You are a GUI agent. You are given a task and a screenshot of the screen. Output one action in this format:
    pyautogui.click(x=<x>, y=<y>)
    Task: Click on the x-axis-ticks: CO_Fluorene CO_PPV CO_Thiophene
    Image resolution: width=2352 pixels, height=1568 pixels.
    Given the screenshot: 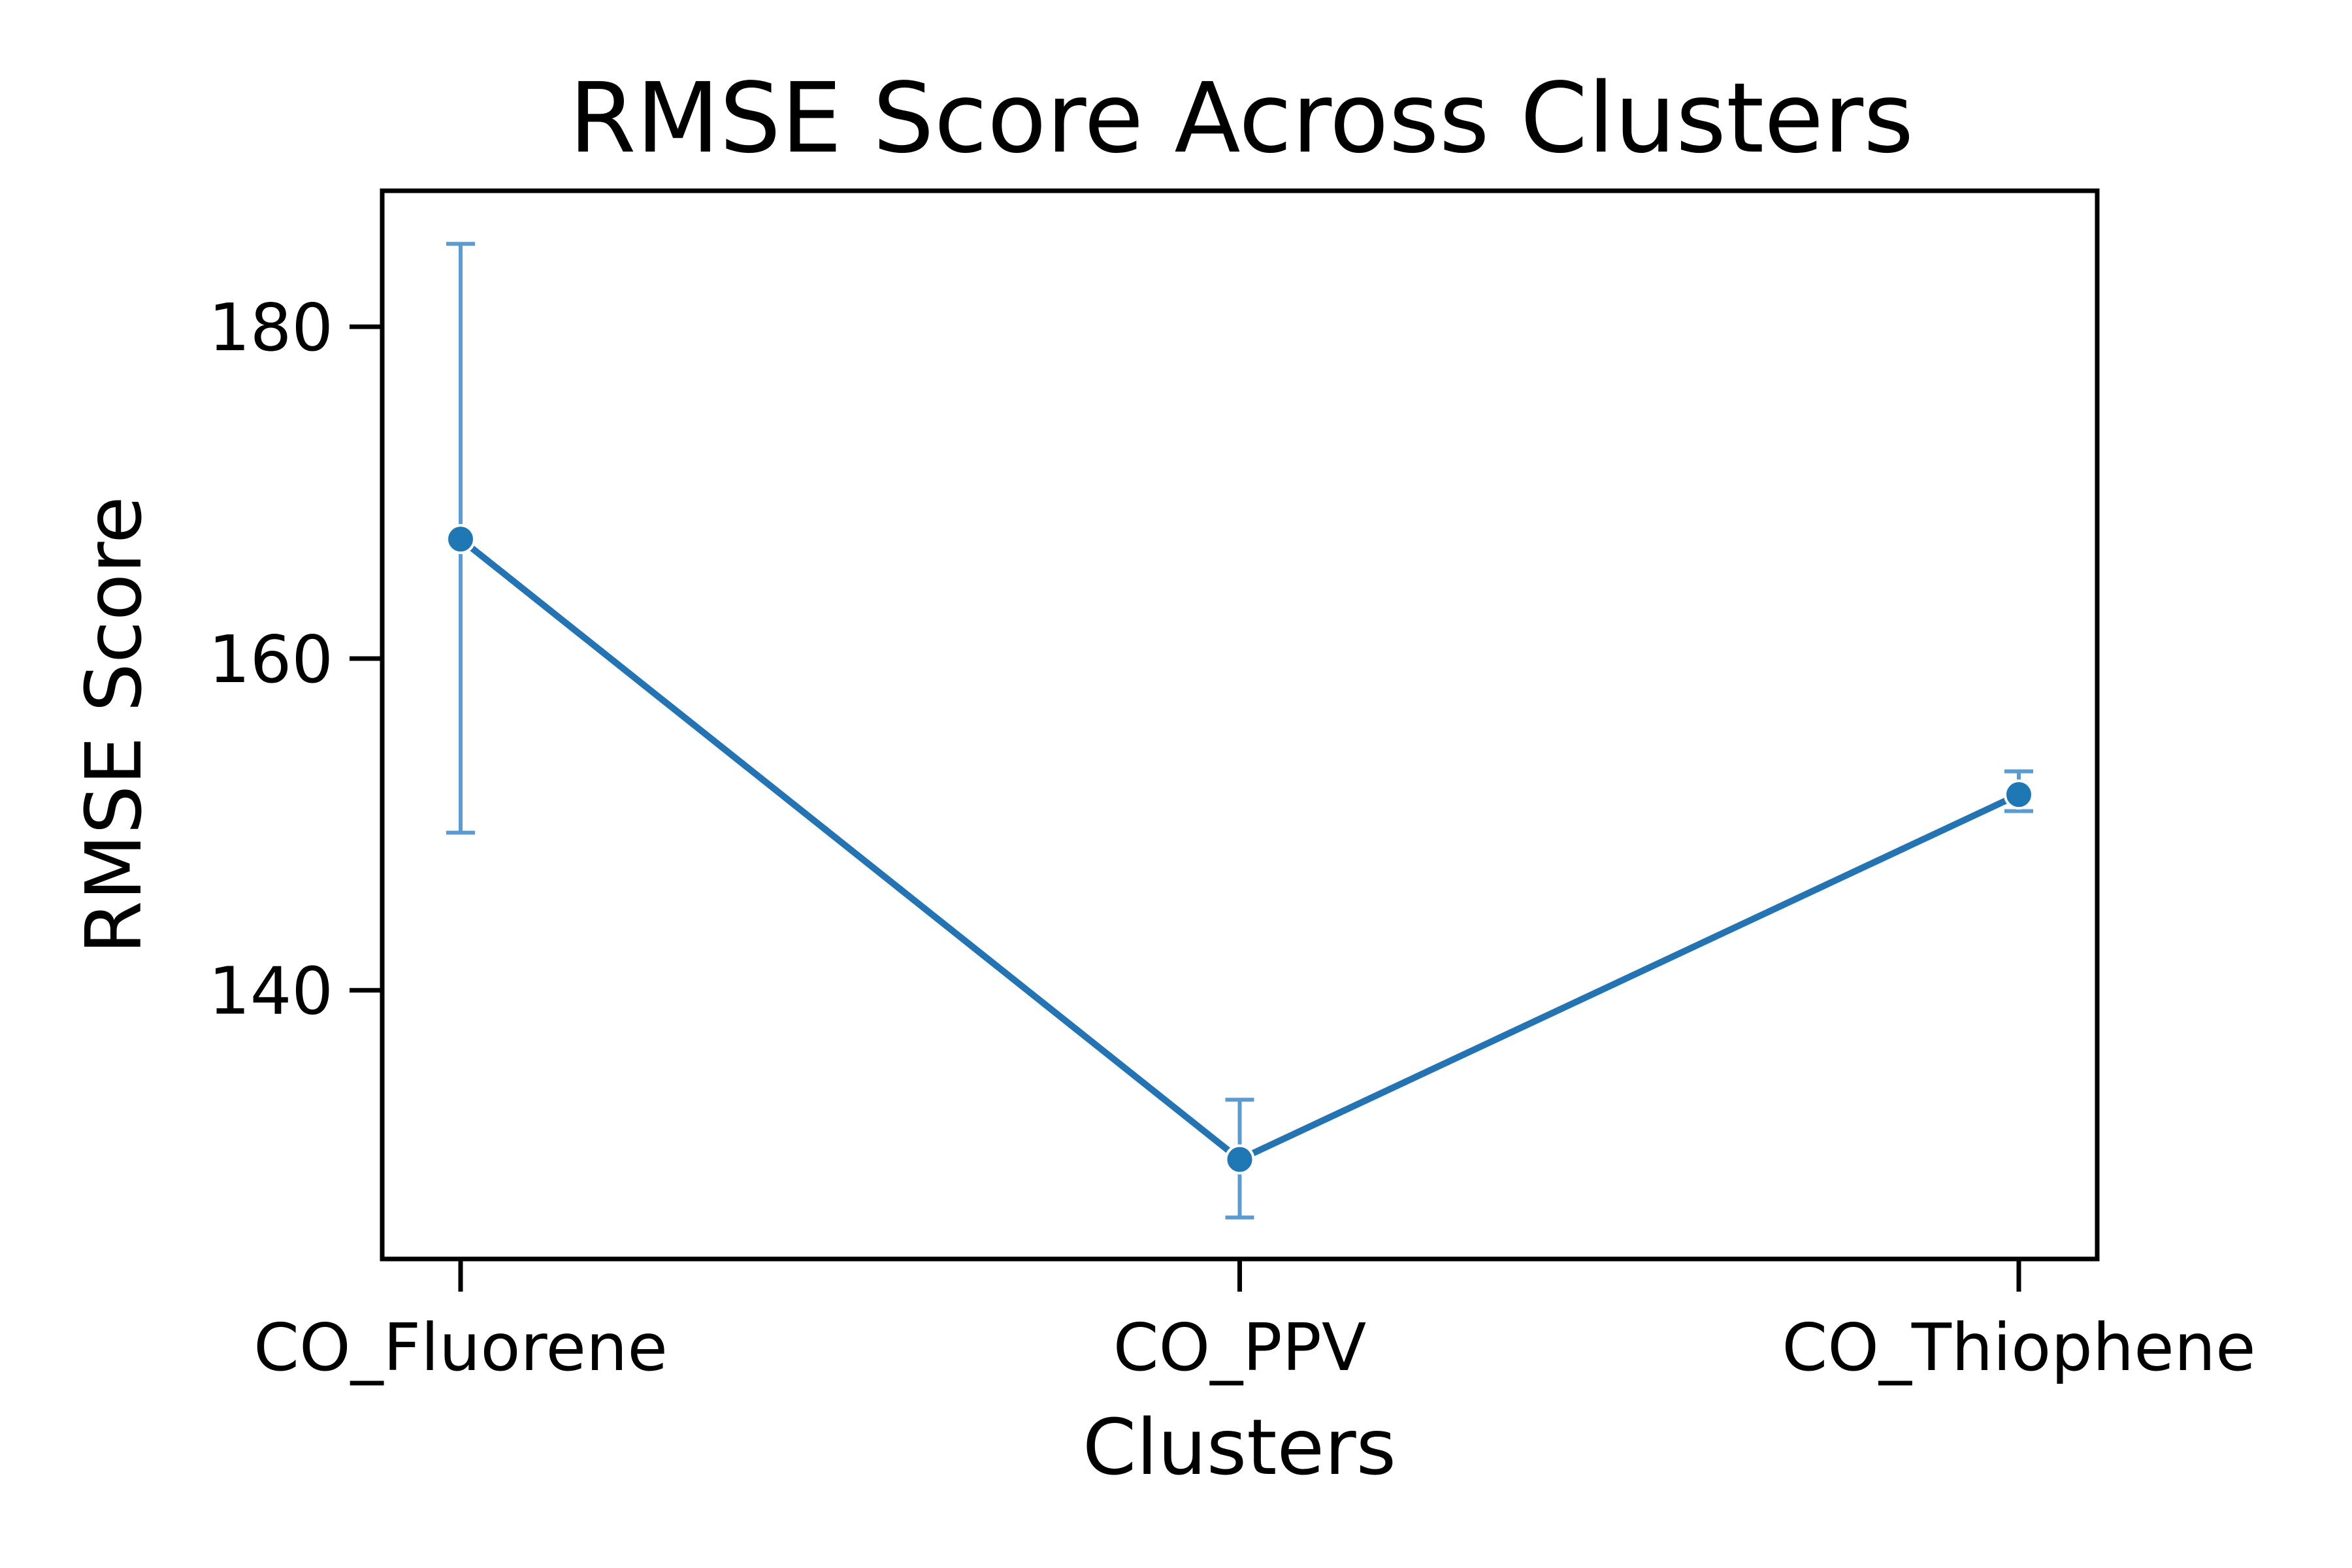 What is the action you would take?
    pyautogui.click(x=1254, y=1322)
    